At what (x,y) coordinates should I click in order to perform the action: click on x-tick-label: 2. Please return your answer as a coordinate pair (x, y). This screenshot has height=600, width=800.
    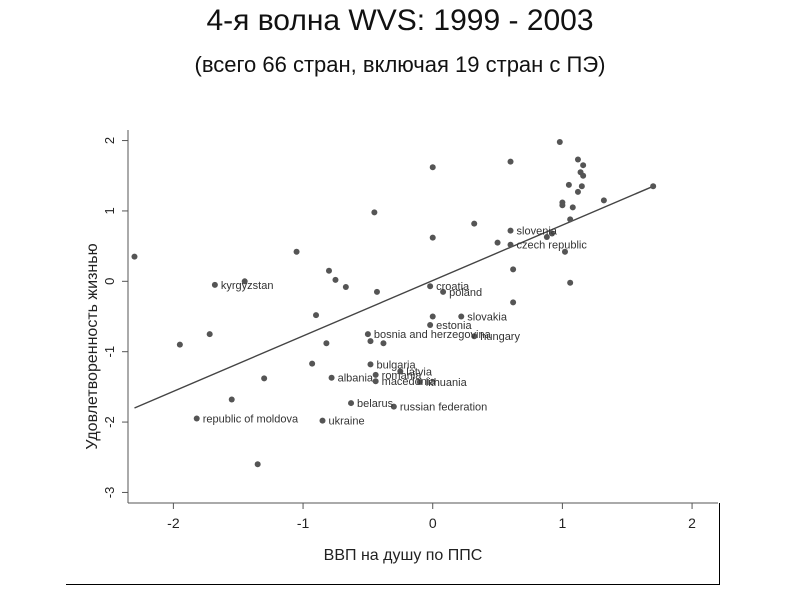
    Looking at the image, I should click on (692, 523).